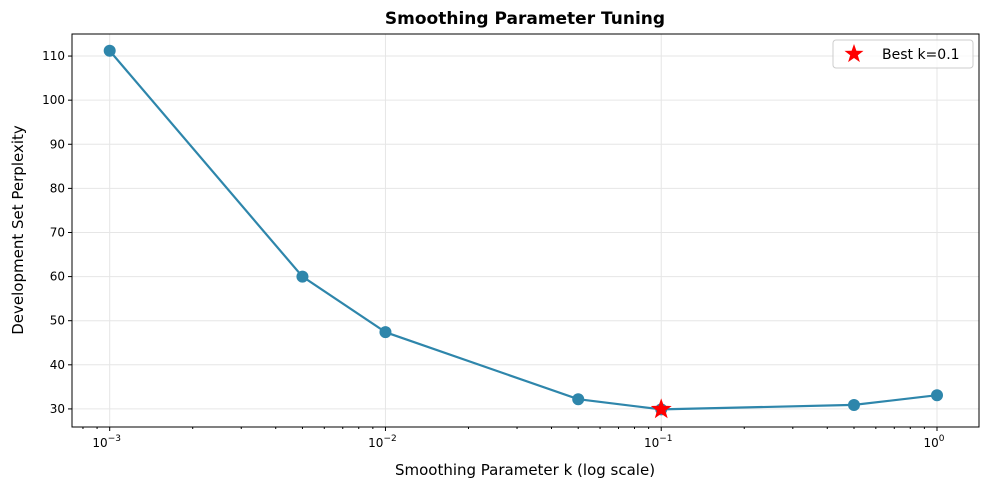 The height and width of the screenshot is (493, 990). What do you see at coordinates (525, 470) in the screenshot?
I see `x-axis-label: Smoothing Parameter k (log scale)` at bounding box center [525, 470].